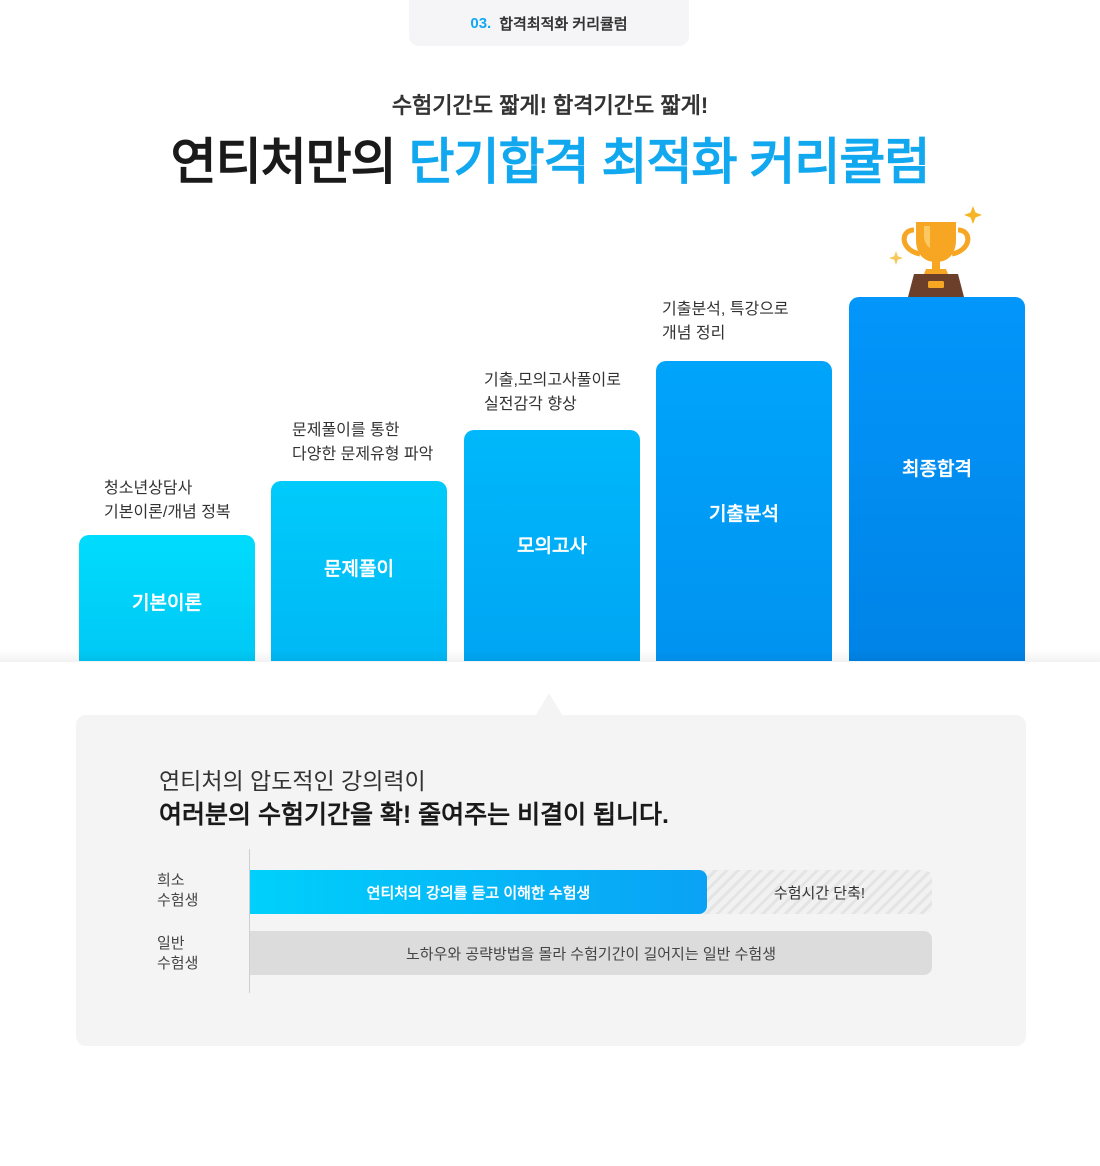  I want to click on step-label: 문제풀이, so click(359, 569).